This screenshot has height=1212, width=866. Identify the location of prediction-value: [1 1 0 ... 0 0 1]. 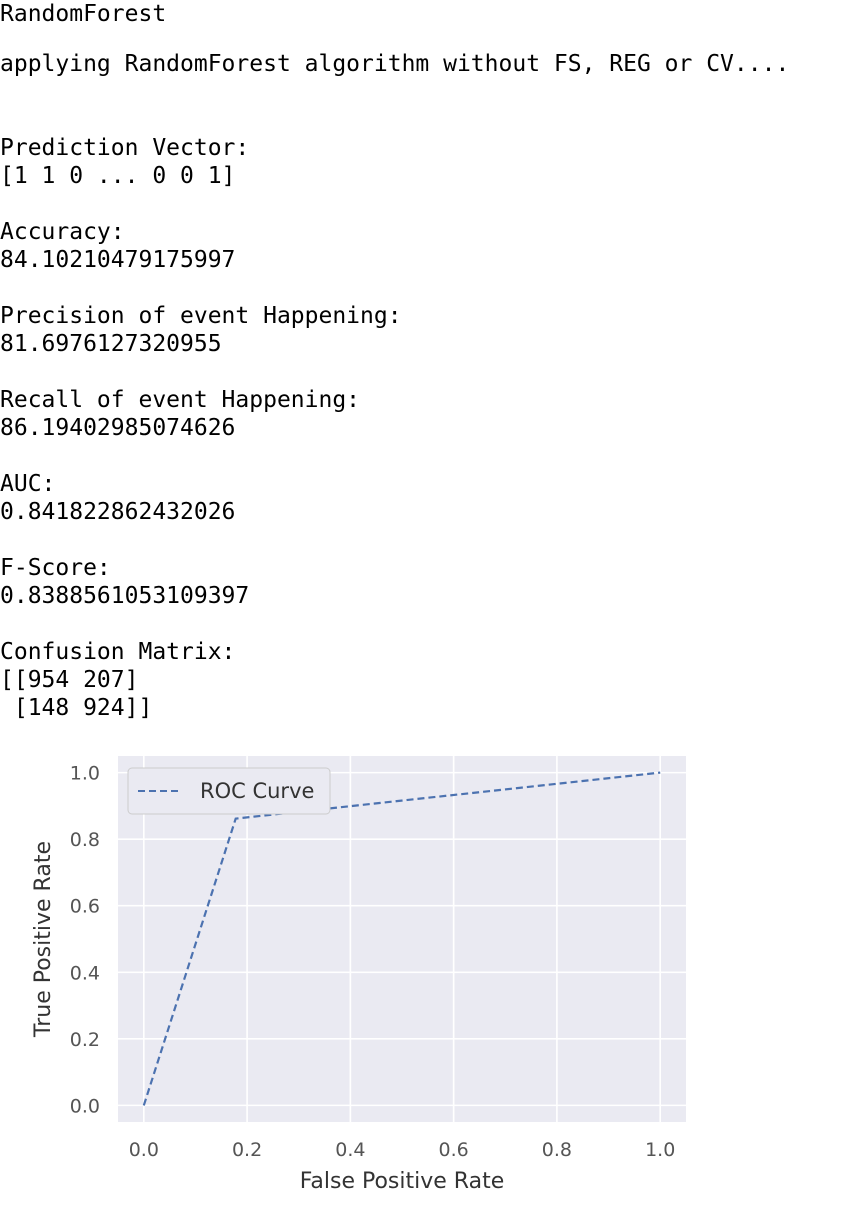
(118, 176).